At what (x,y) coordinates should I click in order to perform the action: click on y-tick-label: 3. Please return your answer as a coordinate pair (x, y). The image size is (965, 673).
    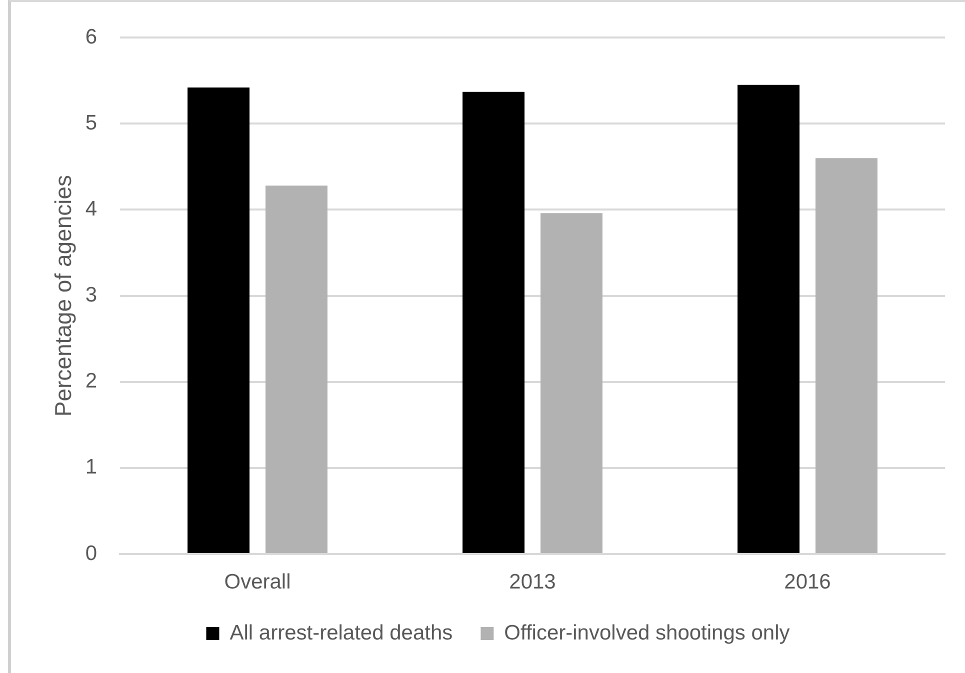
    Looking at the image, I should click on (91, 295).